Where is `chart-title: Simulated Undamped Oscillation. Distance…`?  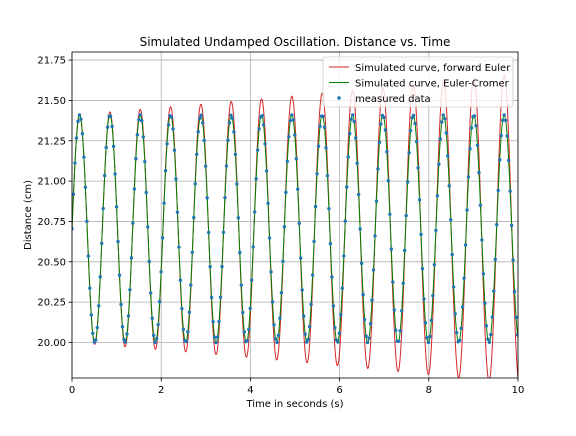 chart-title: Simulated Undamped Oscillation. Distance… is located at coordinates (295, 42).